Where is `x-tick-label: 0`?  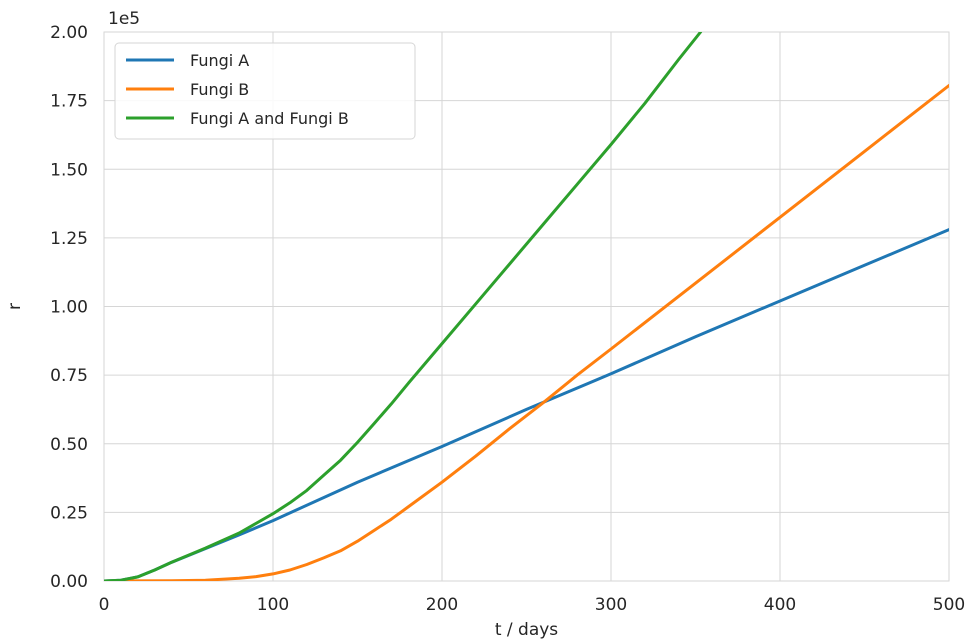
x-tick-label: 0 is located at coordinates (104, 605).